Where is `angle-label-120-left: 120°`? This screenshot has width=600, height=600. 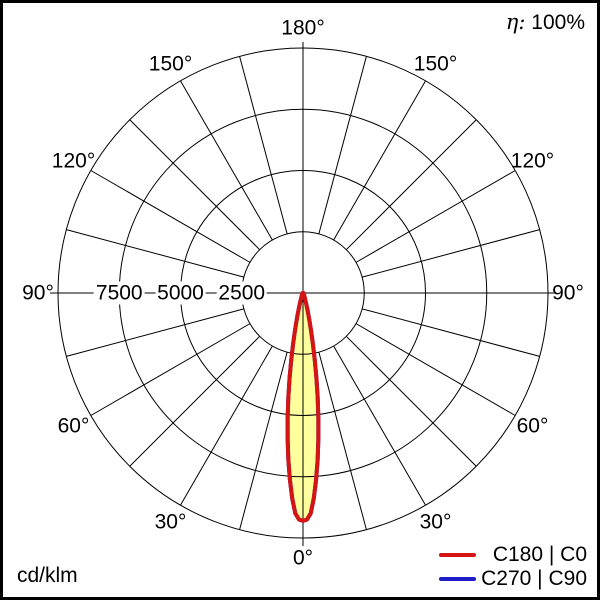 angle-label-120-left: 120° is located at coordinates (73, 160).